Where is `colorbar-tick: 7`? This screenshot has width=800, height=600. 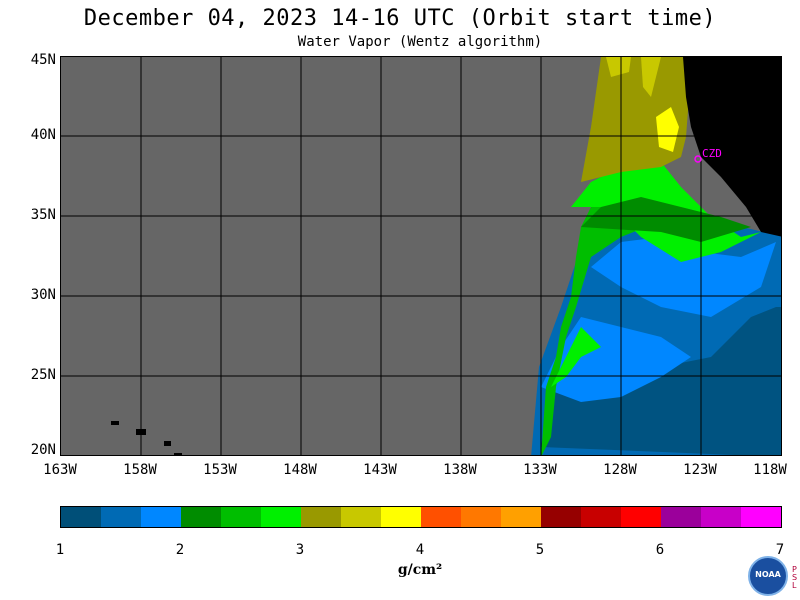
colorbar-tick: 7 is located at coordinates (780, 550).